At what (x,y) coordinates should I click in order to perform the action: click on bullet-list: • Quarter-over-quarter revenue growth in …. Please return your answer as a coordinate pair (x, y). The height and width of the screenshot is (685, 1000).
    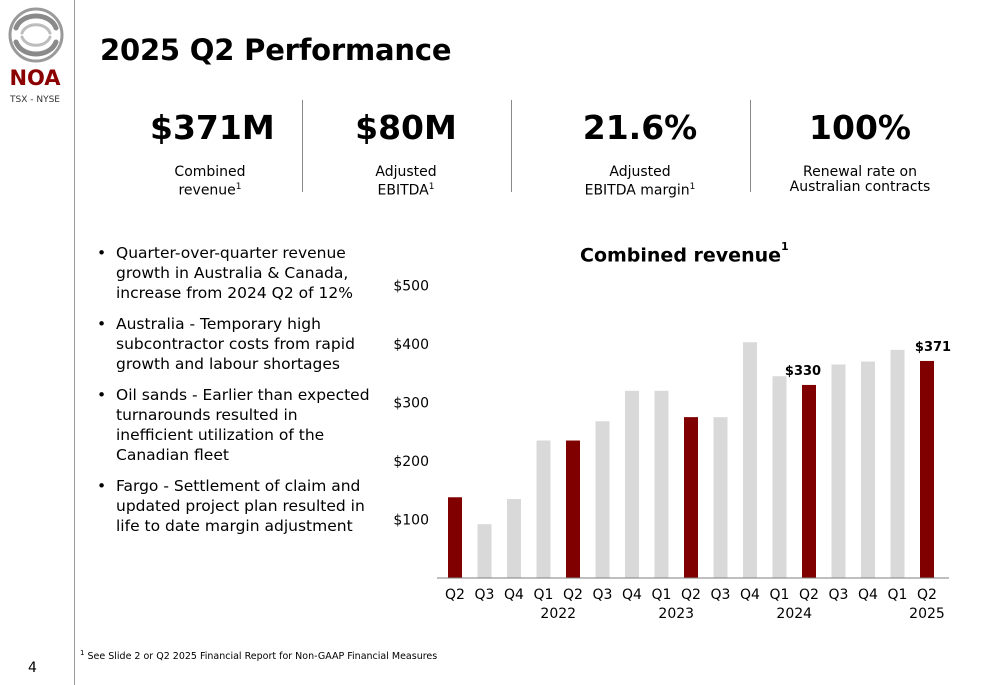
    Looking at the image, I should click on (233, 395).